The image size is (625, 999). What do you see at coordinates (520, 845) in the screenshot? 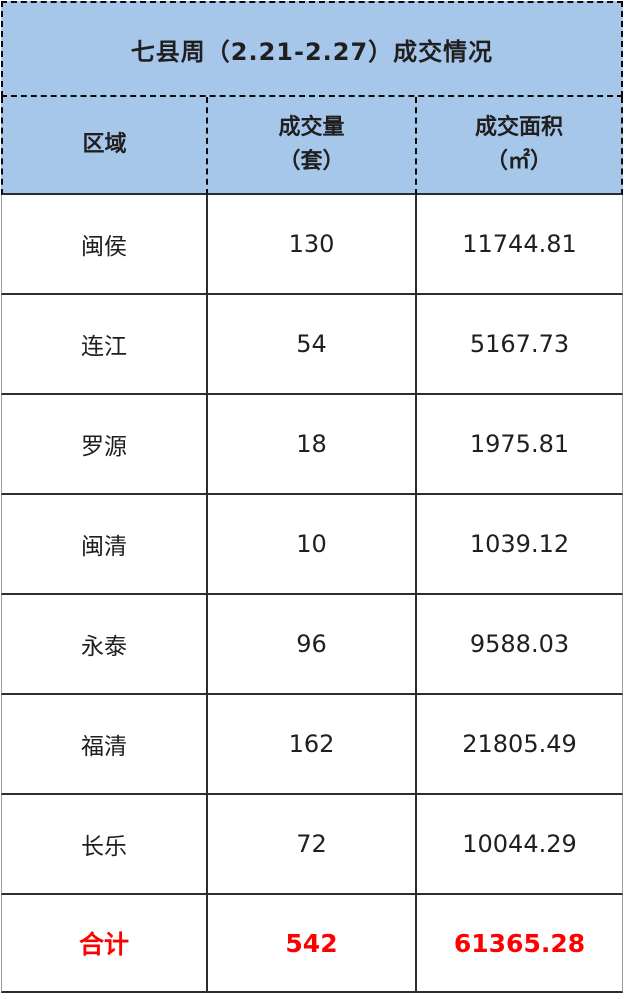
I see `table-row-area: 10044.29` at bounding box center [520, 845].